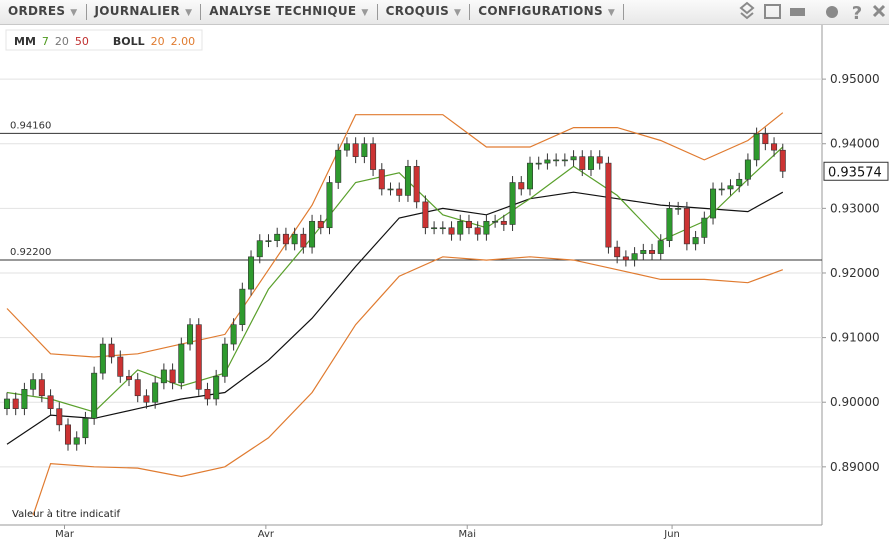 The width and height of the screenshot is (889, 544). Describe the element at coordinates (137, 11) in the screenshot. I see `menu-label: JOURNALIER` at that location.